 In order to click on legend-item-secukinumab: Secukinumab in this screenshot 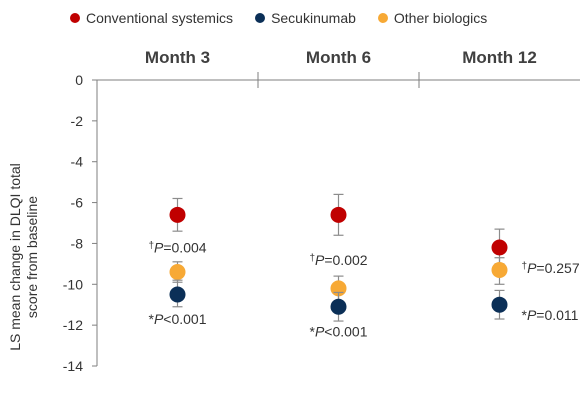, I will do `click(305, 18)`.